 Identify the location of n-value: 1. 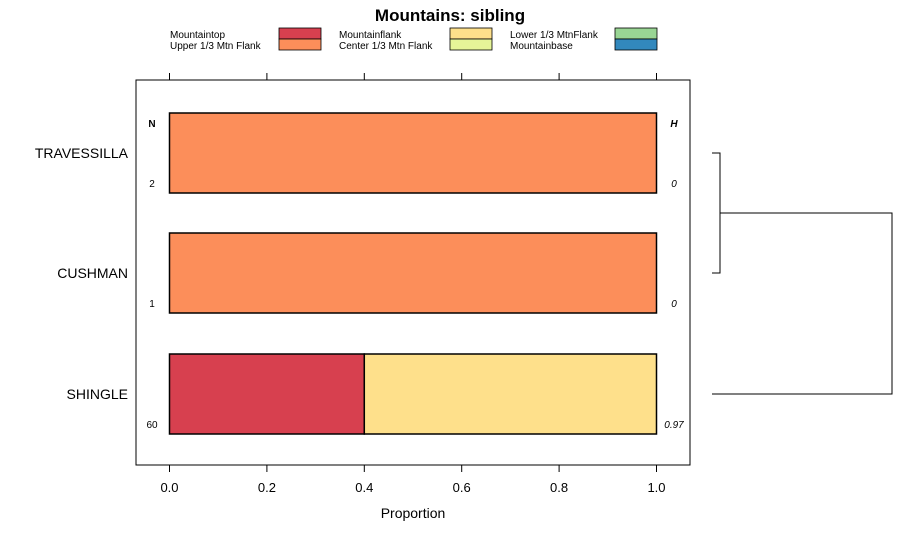
(152, 304).